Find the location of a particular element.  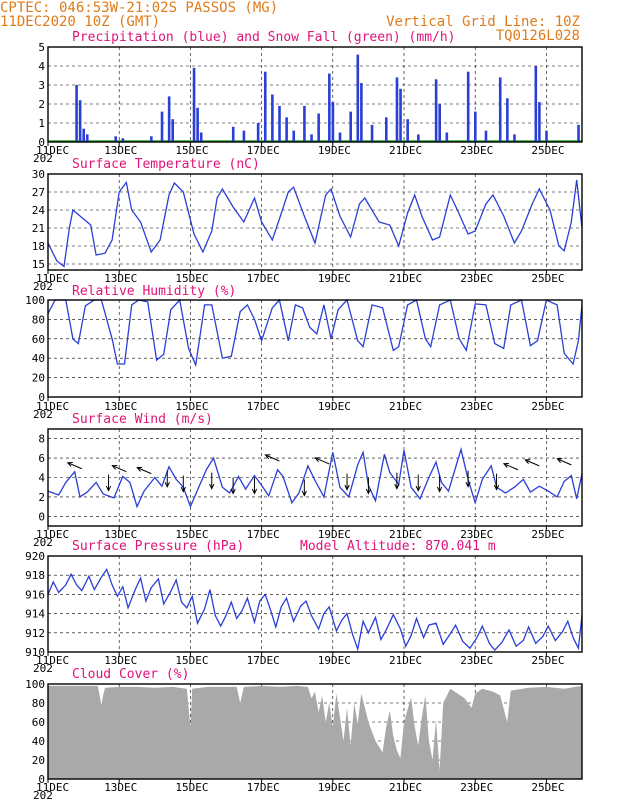

y-tick-label: 6 is located at coordinates (41, 458).